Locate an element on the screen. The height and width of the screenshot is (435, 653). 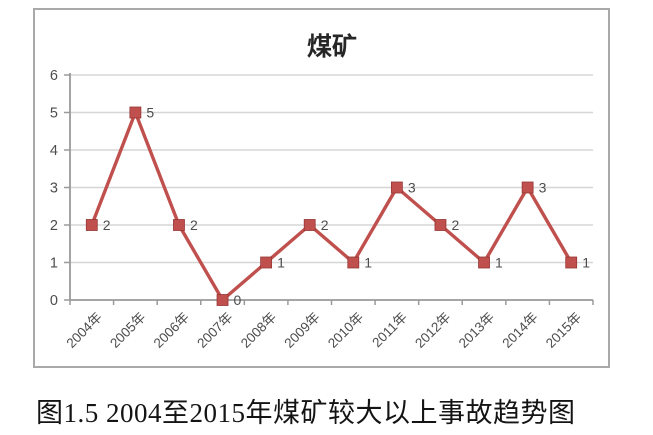
y-tick-label: 4 is located at coordinates (54, 151).